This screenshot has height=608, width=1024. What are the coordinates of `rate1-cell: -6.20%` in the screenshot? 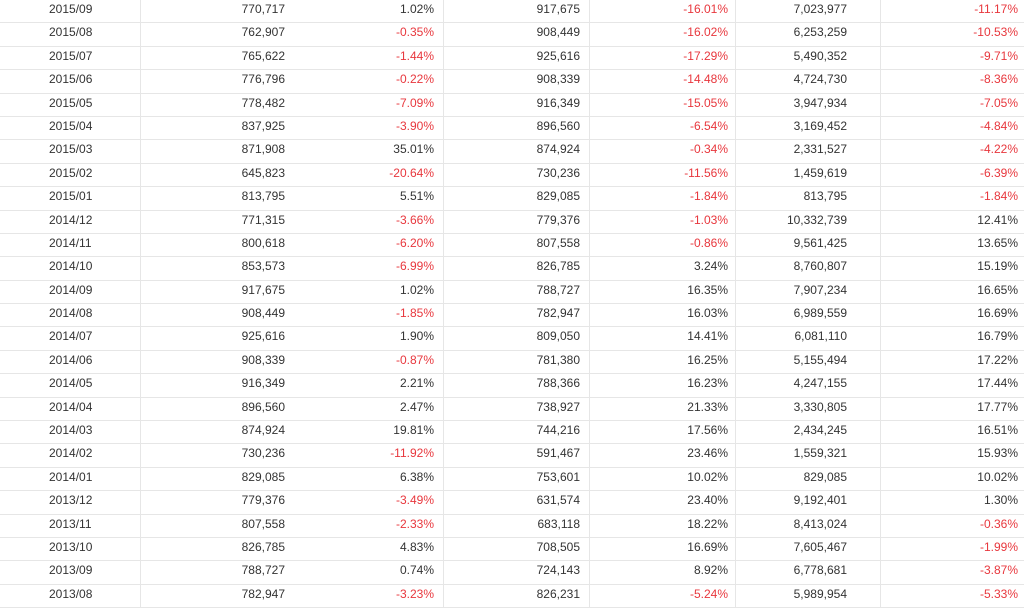 It's located at (414, 242).